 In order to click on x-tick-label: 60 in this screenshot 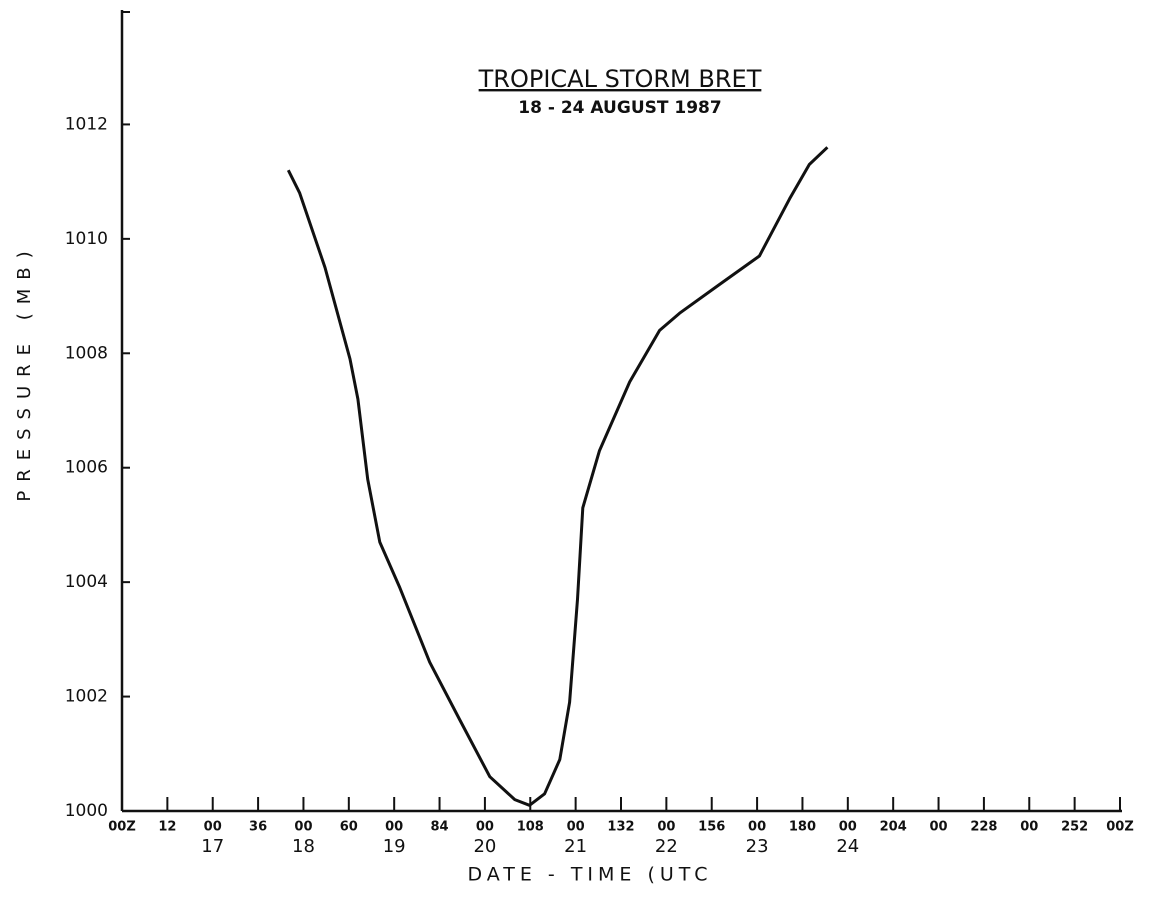, I will do `click(349, 827)`.